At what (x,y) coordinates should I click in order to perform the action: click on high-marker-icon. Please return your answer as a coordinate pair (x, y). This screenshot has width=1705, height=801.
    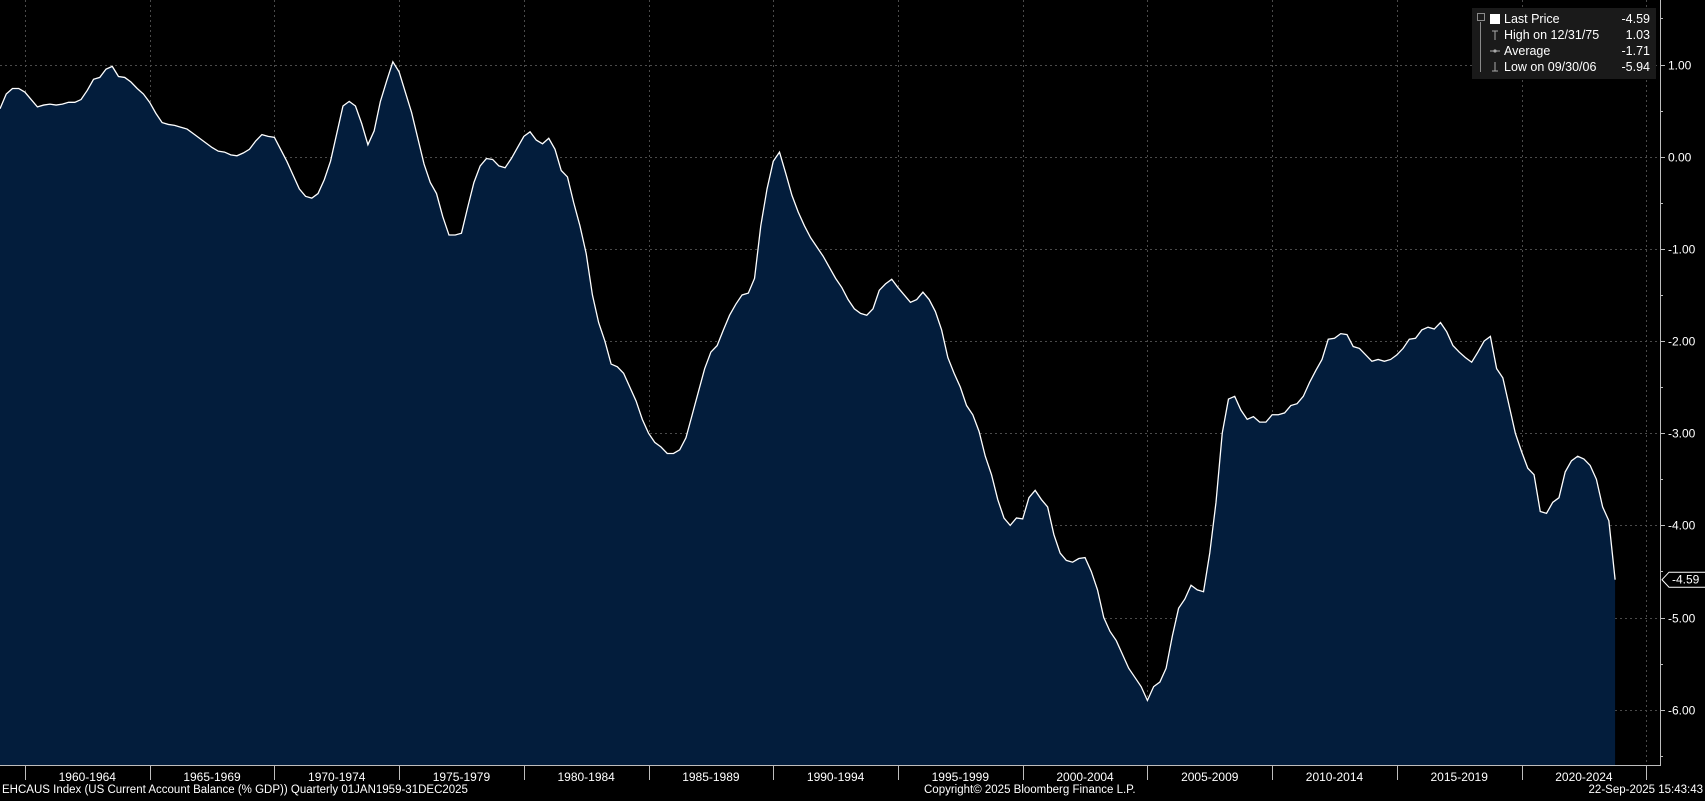
    Looking at the image, I should click on (1495, 35).